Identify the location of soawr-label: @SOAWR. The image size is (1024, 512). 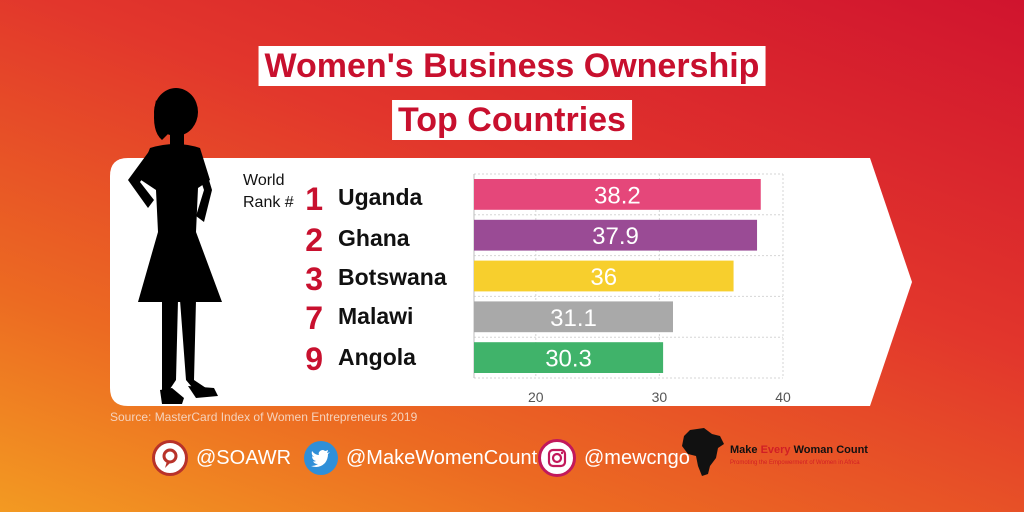
(244, 457).